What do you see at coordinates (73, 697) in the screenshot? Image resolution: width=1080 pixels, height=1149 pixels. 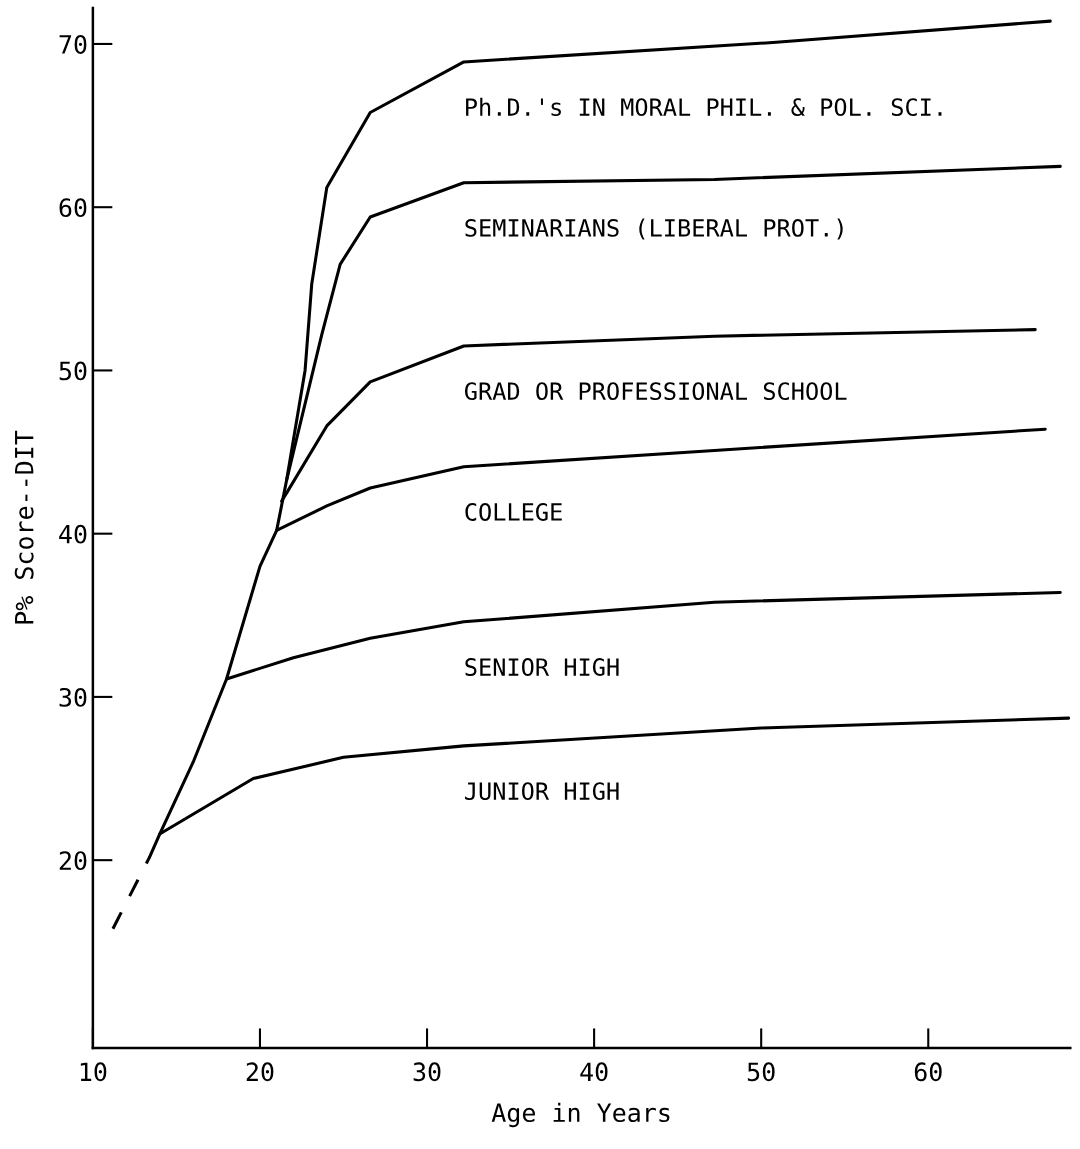 I see `y-tick-label: 30` at bounding box center [73, 697].